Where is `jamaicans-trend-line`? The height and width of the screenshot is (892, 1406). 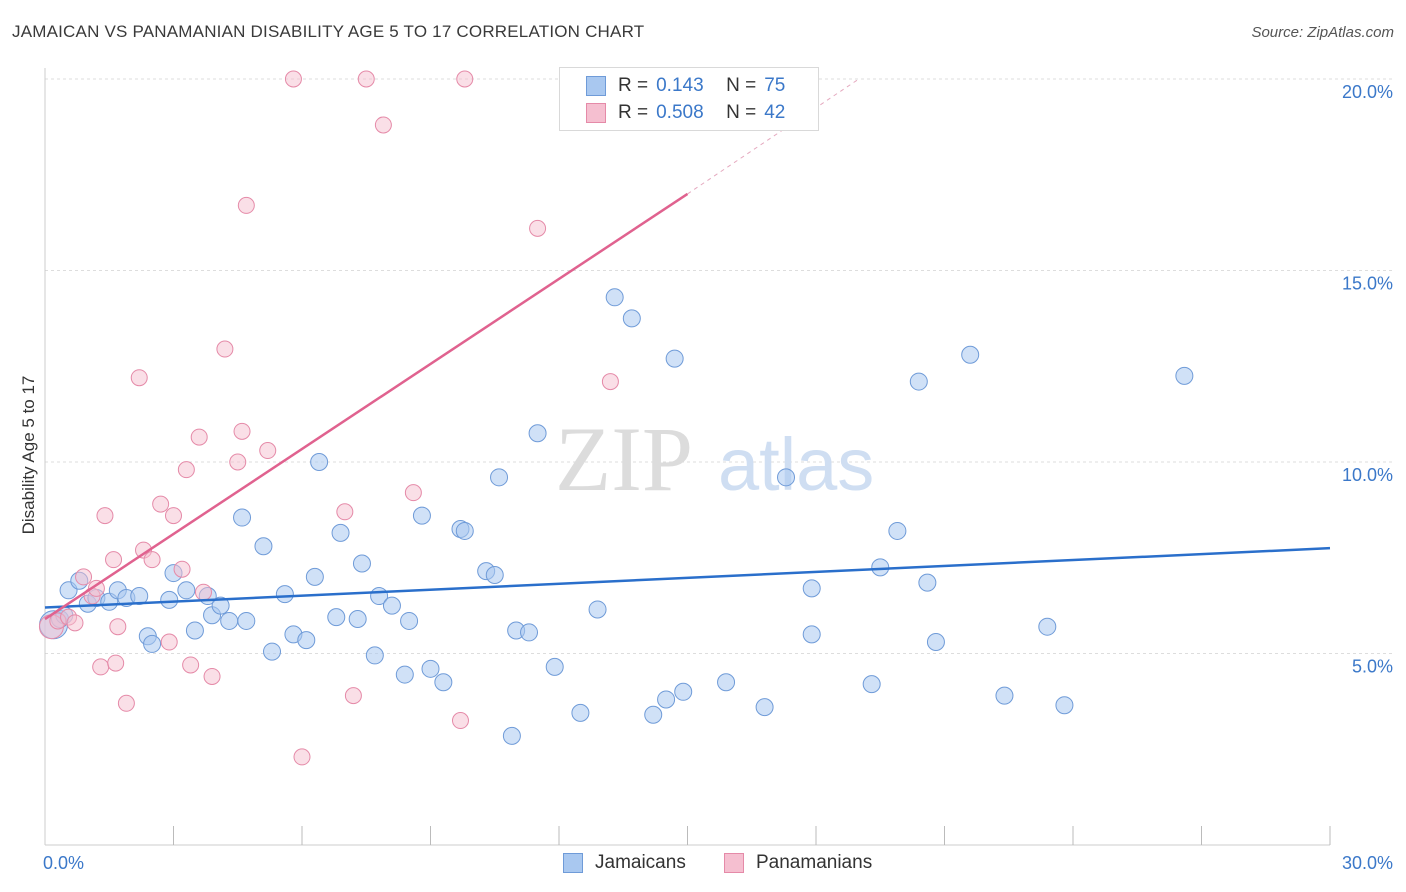 jamaicans-trend-line is located at coordinates (687, 577).